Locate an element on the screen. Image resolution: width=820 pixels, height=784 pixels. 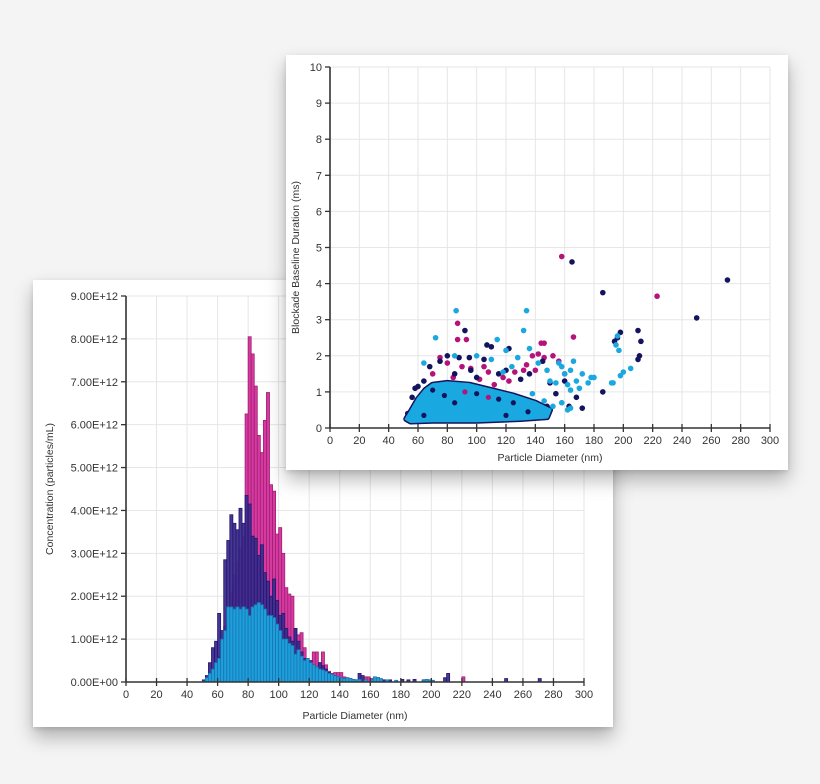
y-tick-label: 1 is located at coordinates (319, 393).